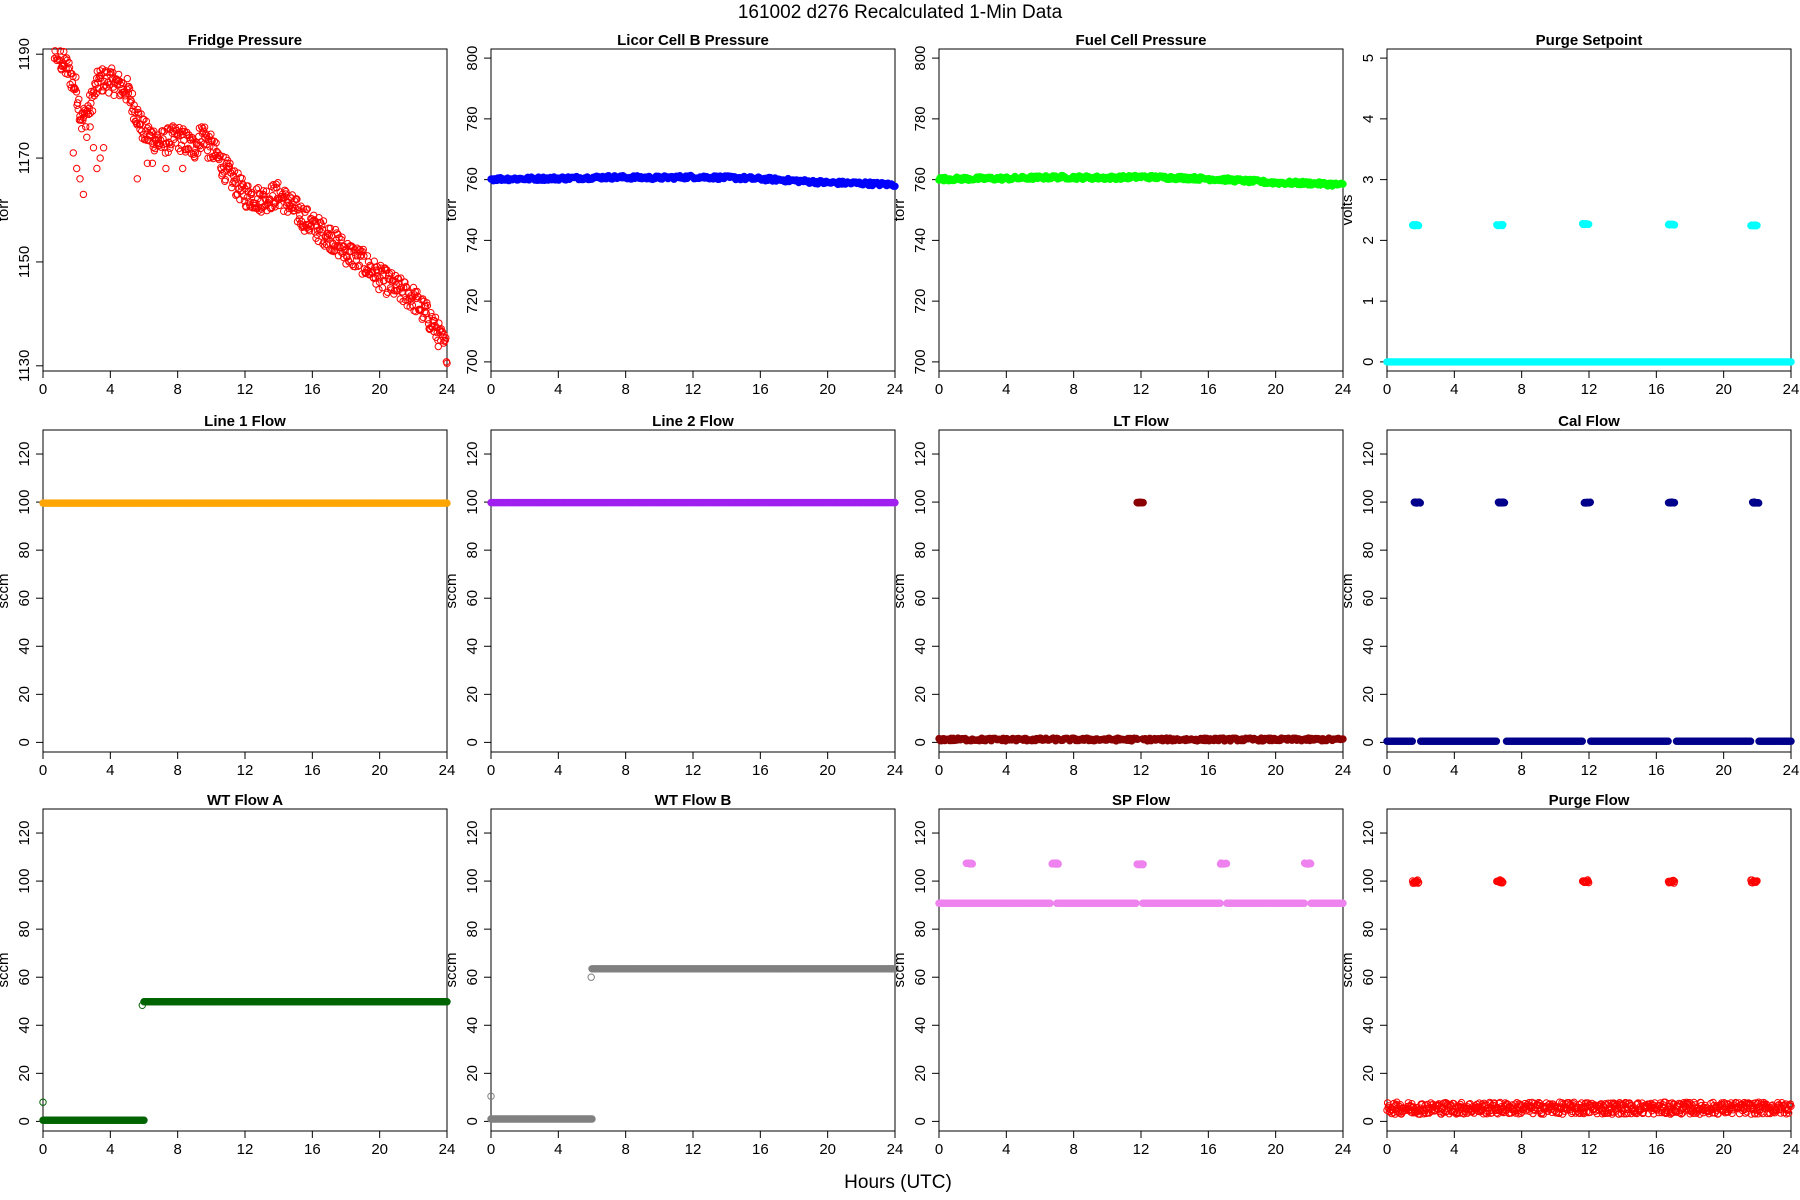 Image resolution: width=1800 pixels, height=1200 pixels. Describe the element at coordinates (693, 800) in the screenshot. I see `chart-wt-flow-b-title: WT Flow B` at that location.